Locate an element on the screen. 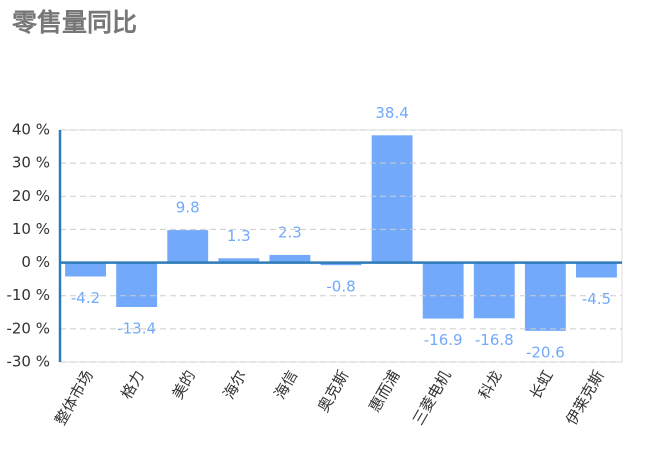  x-tick-label: 格力 is located at coordinates (132, 384).